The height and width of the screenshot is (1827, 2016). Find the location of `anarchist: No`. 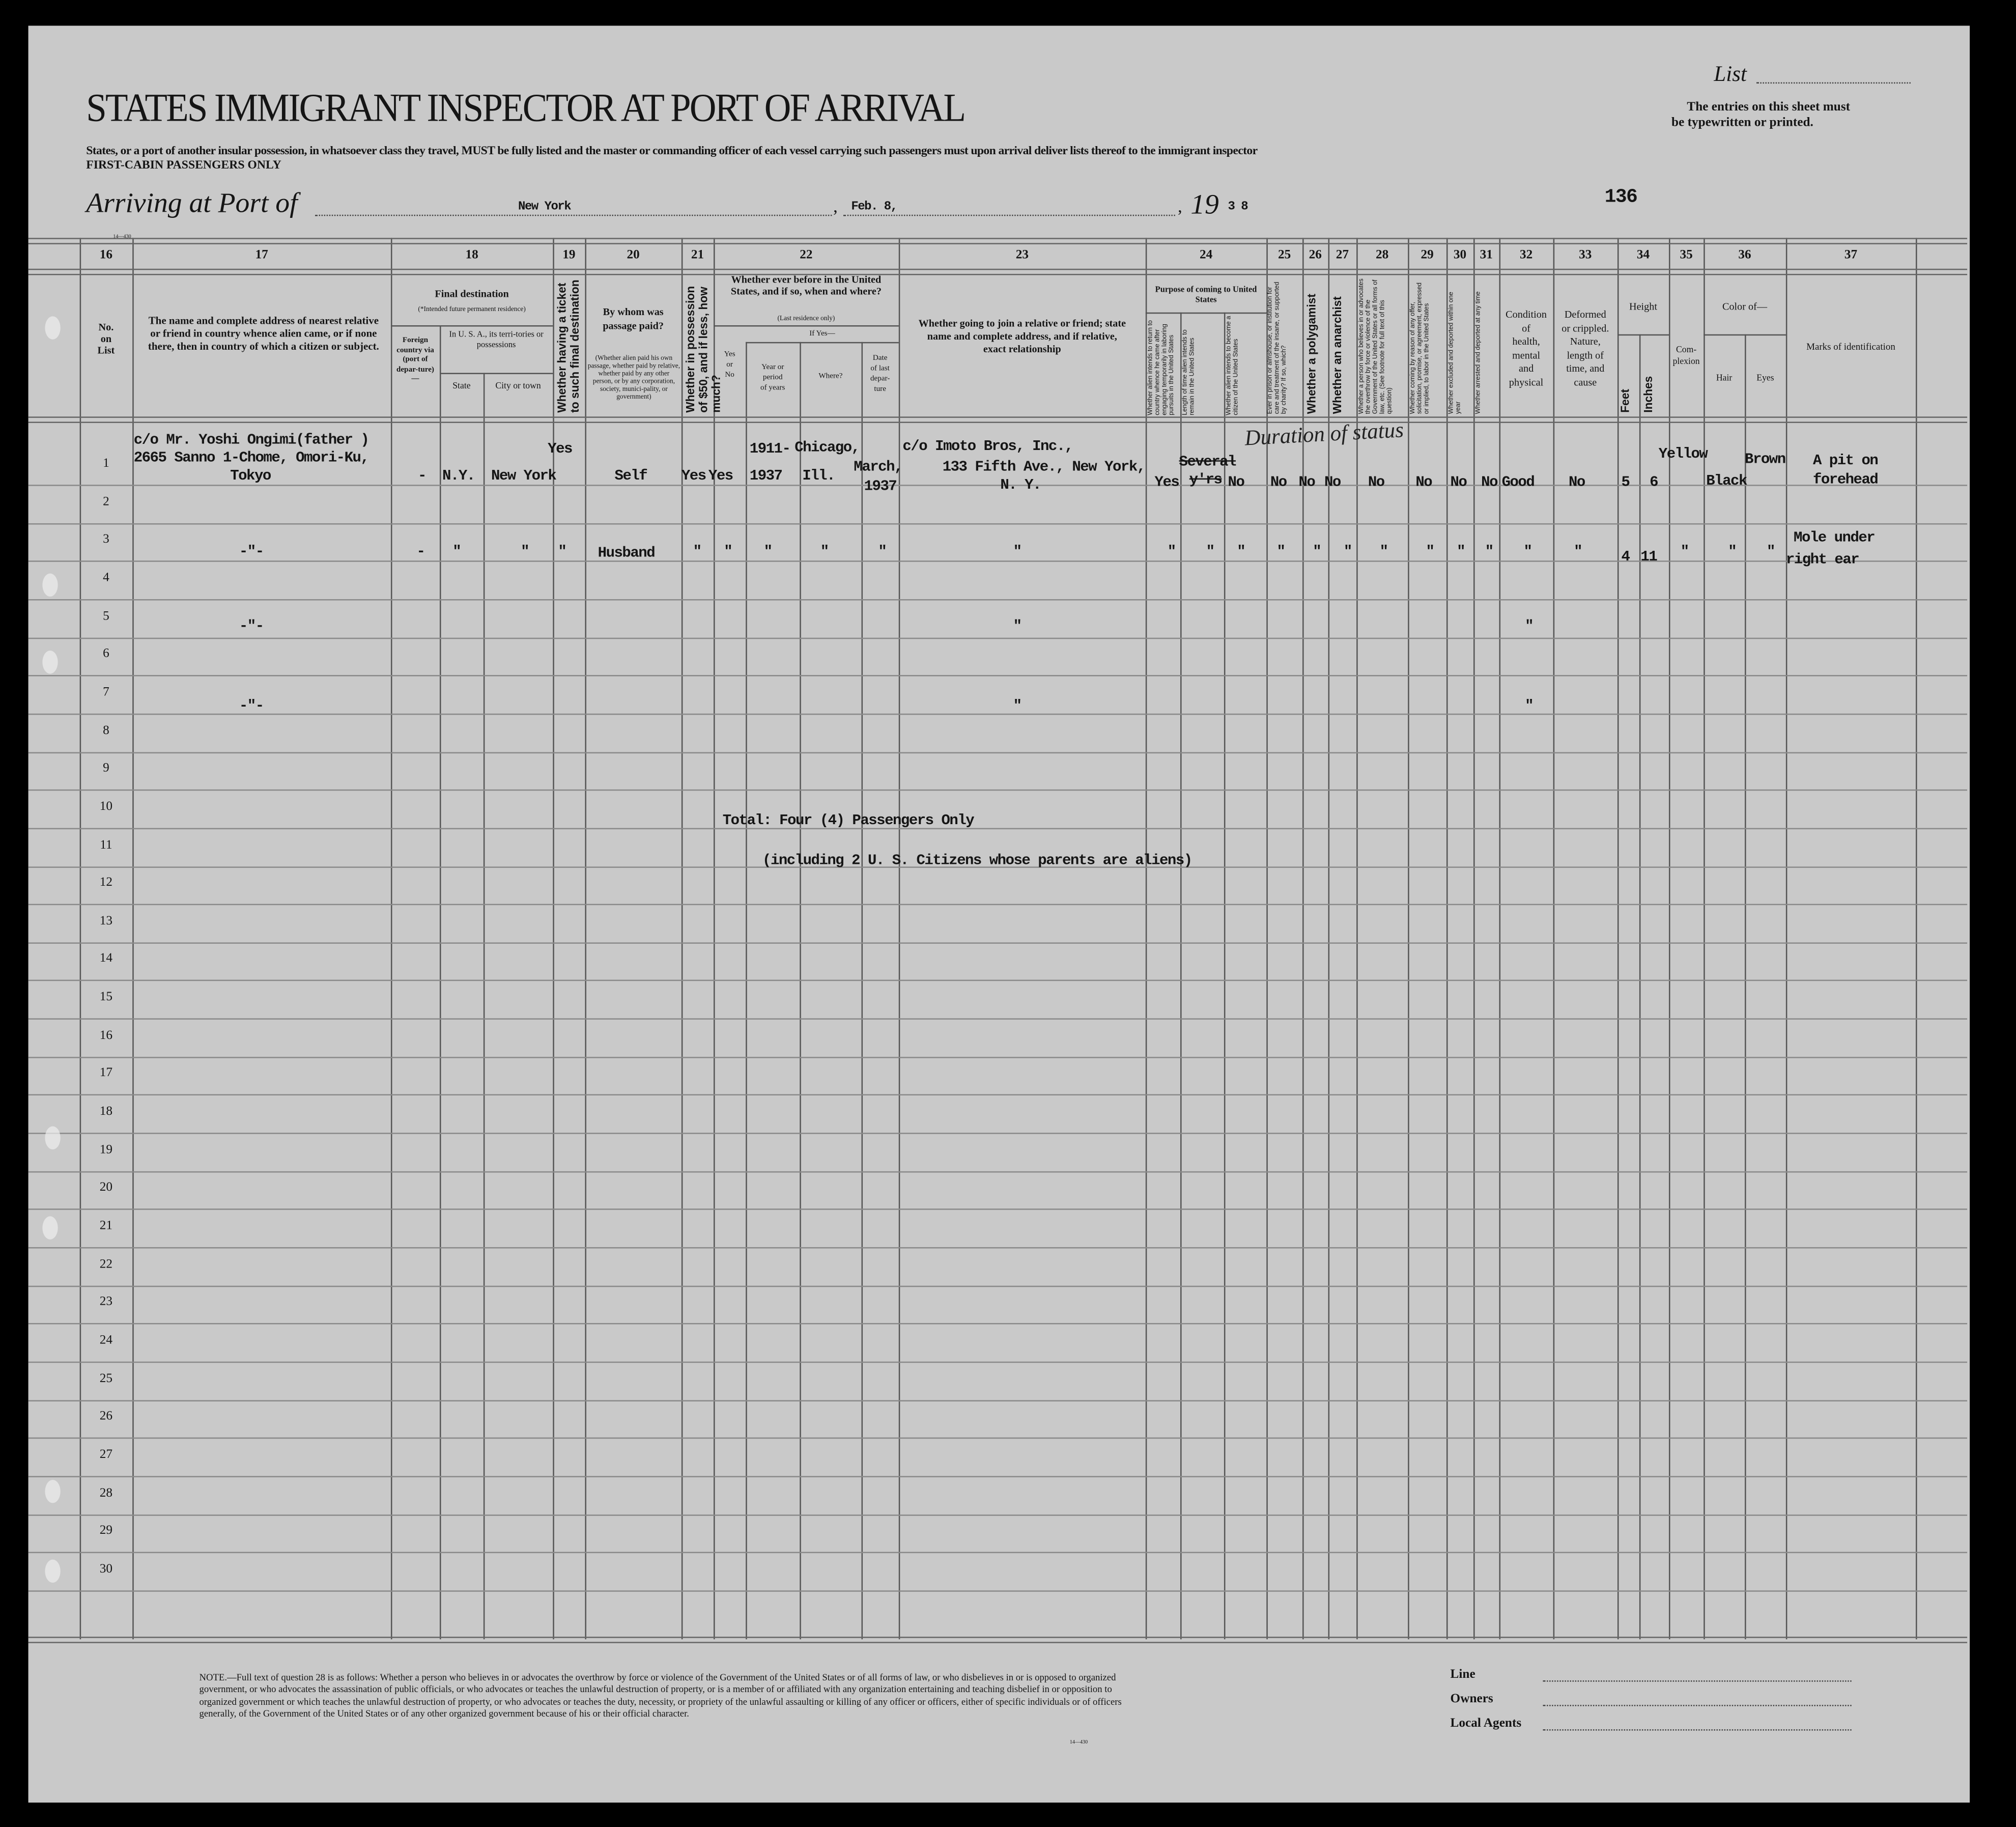

anarchist: No is located at coordinates (1332, 483).